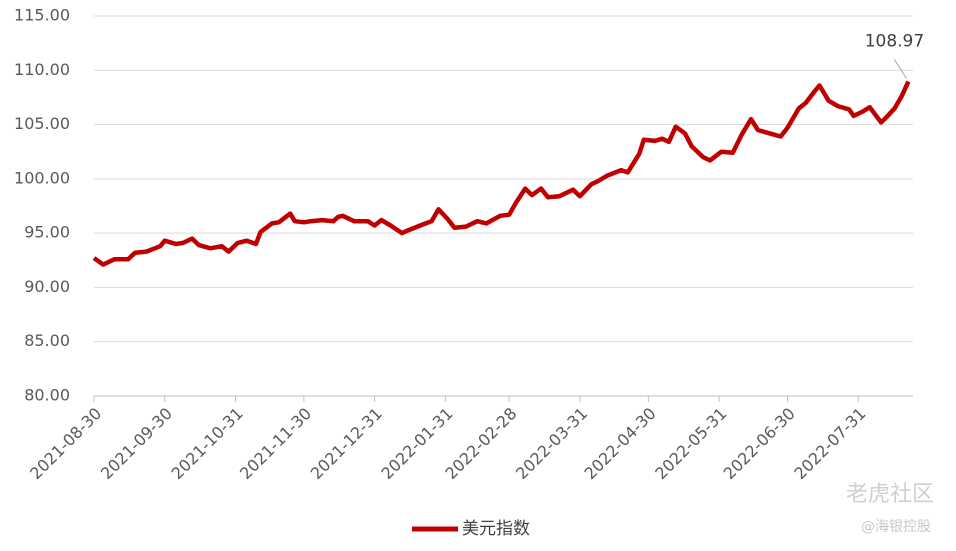 This screenshot has height=551, width=956. What do you see at coordinates (690, 443) in the screenshot?
I see `x-tick-label: 2022-05-31` at bounding box center [690, 443].